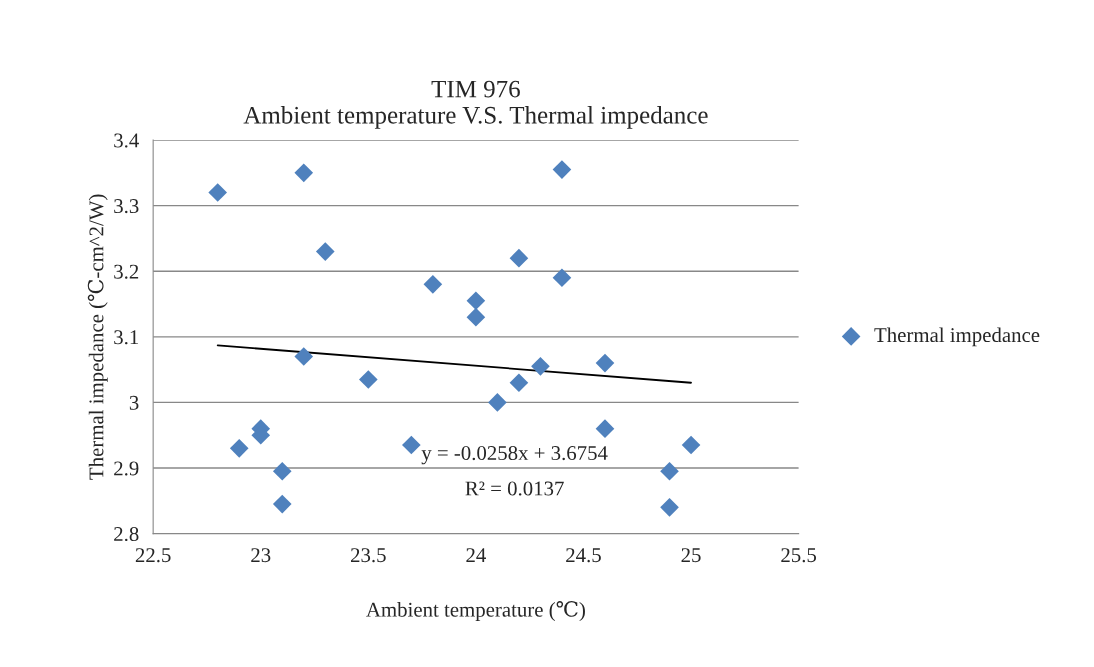 The height and width of the screenshot is (667, 1094). I want to click on legend-label: Thermal impedance, so click(957, 337).